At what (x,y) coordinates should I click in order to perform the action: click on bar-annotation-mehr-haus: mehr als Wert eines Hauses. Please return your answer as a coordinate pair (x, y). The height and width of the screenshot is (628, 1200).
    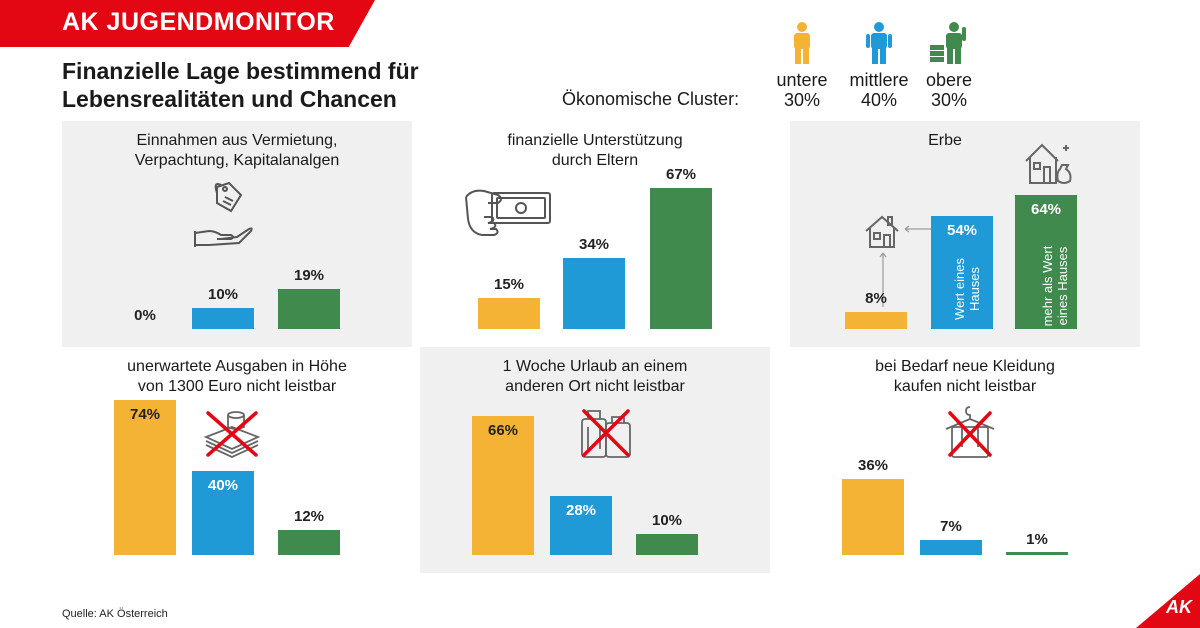
    Looking at the image, I should click on (1055, 286).